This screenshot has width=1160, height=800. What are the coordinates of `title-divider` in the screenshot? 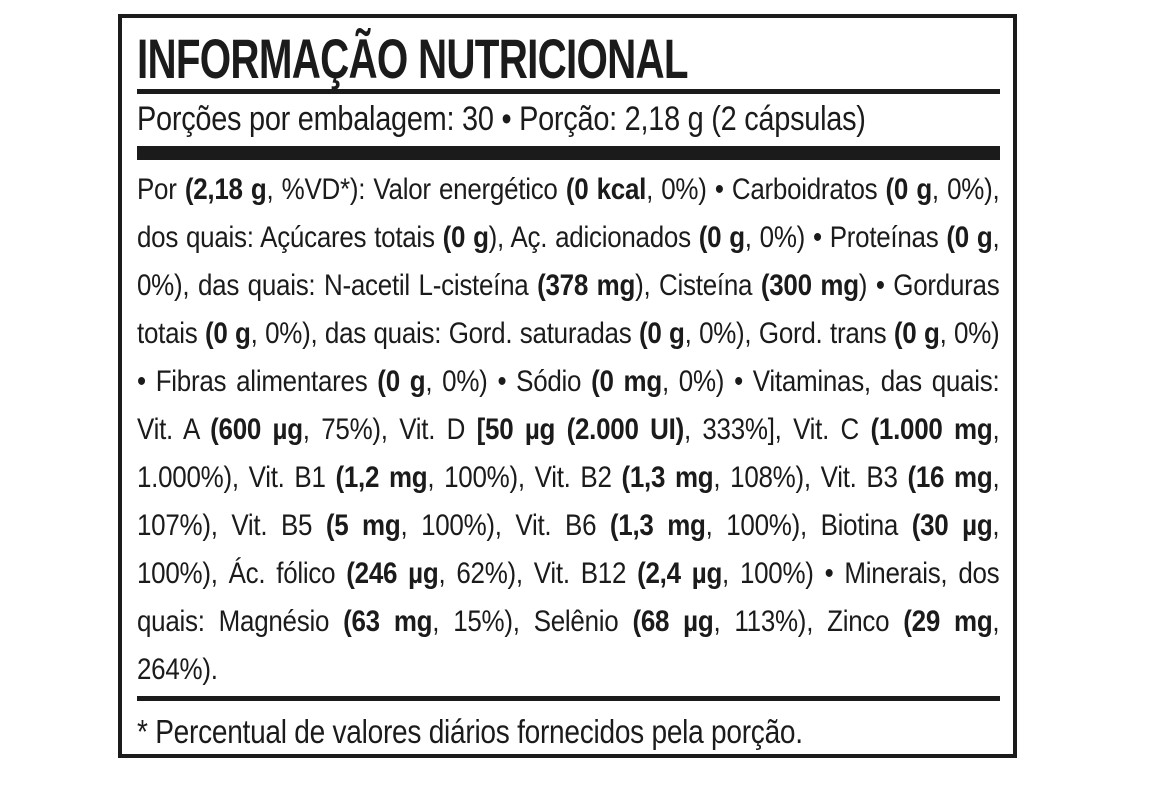 It's located at (568, 91).